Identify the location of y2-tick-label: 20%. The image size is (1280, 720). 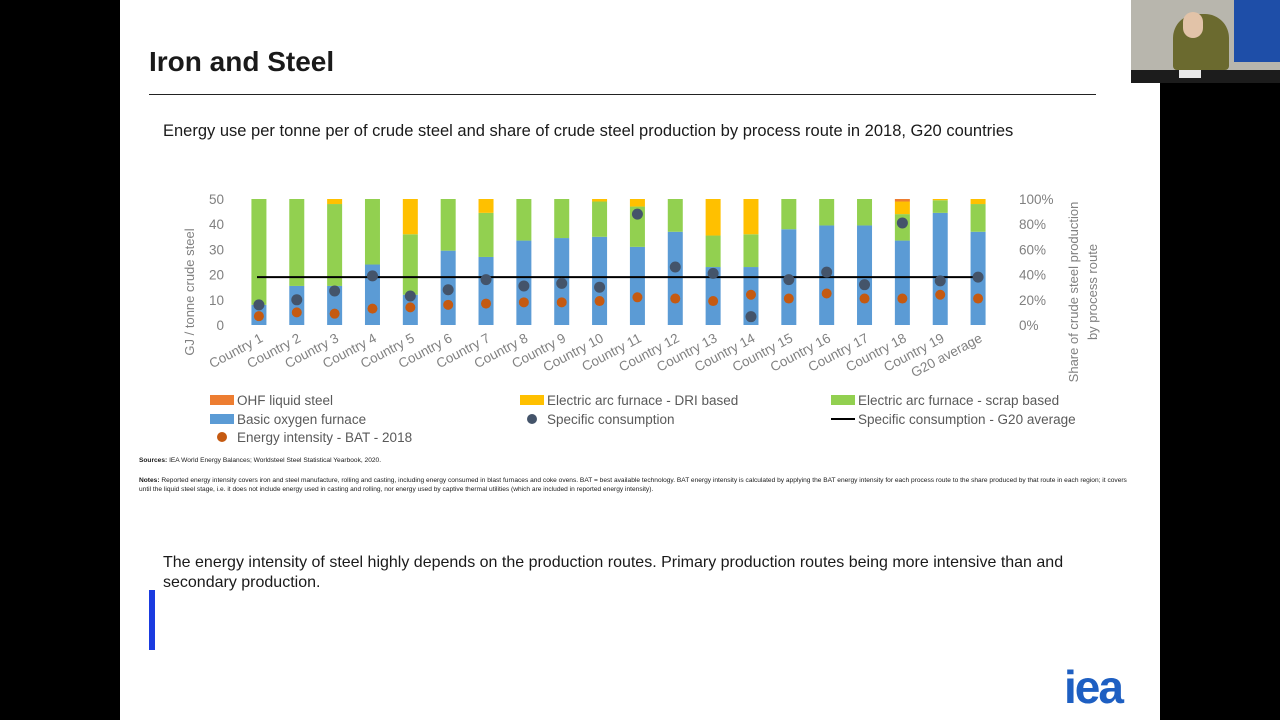
(1032, 300).